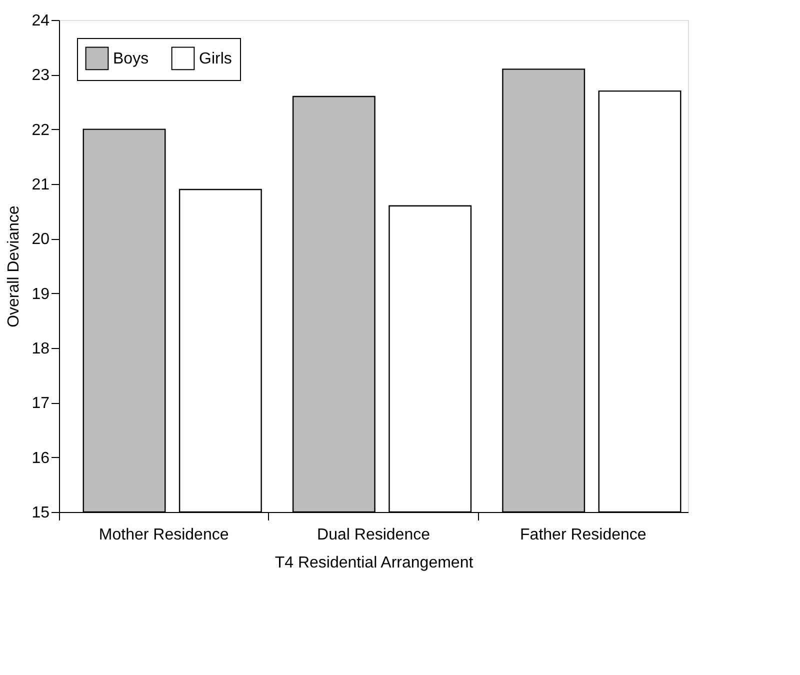 The height and width of the screenshot is (675, 800). Describe the element at coordinates (14, 266) in the screenshot. I see `y-axis-title: Overall Deviance` at that location.